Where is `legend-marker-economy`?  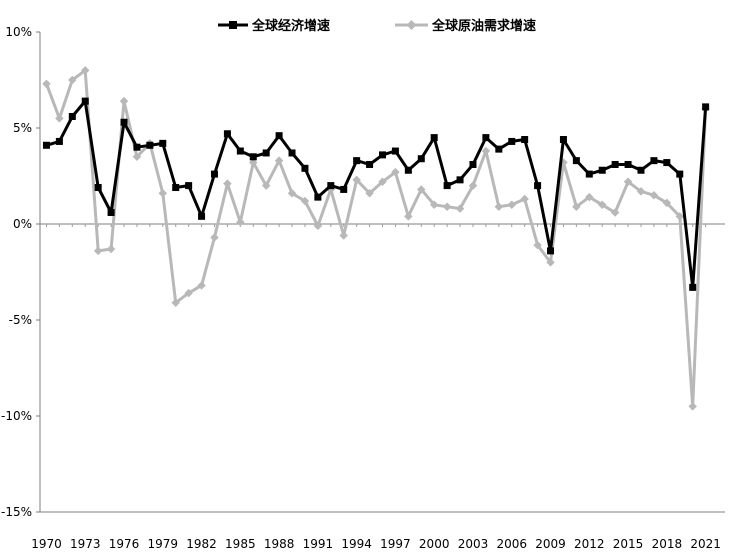 legend-marker-economy is located at coordinates (233, 25).